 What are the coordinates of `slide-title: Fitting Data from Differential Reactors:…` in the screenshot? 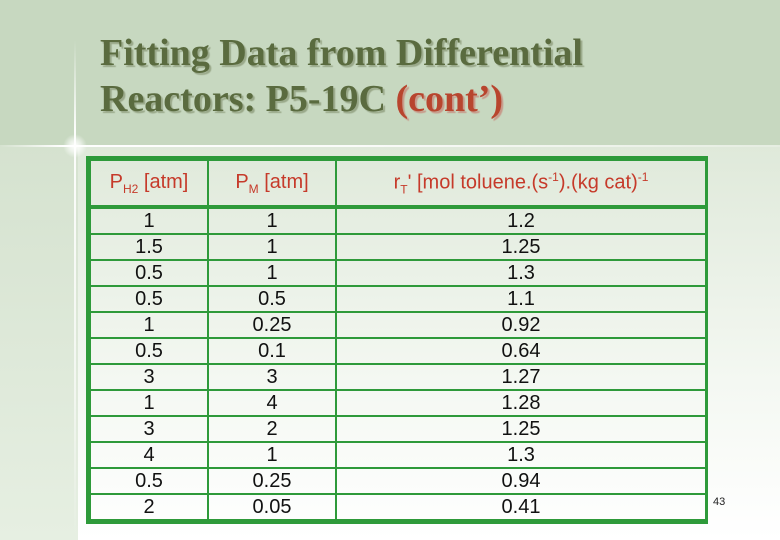 It's located at (341, 76).